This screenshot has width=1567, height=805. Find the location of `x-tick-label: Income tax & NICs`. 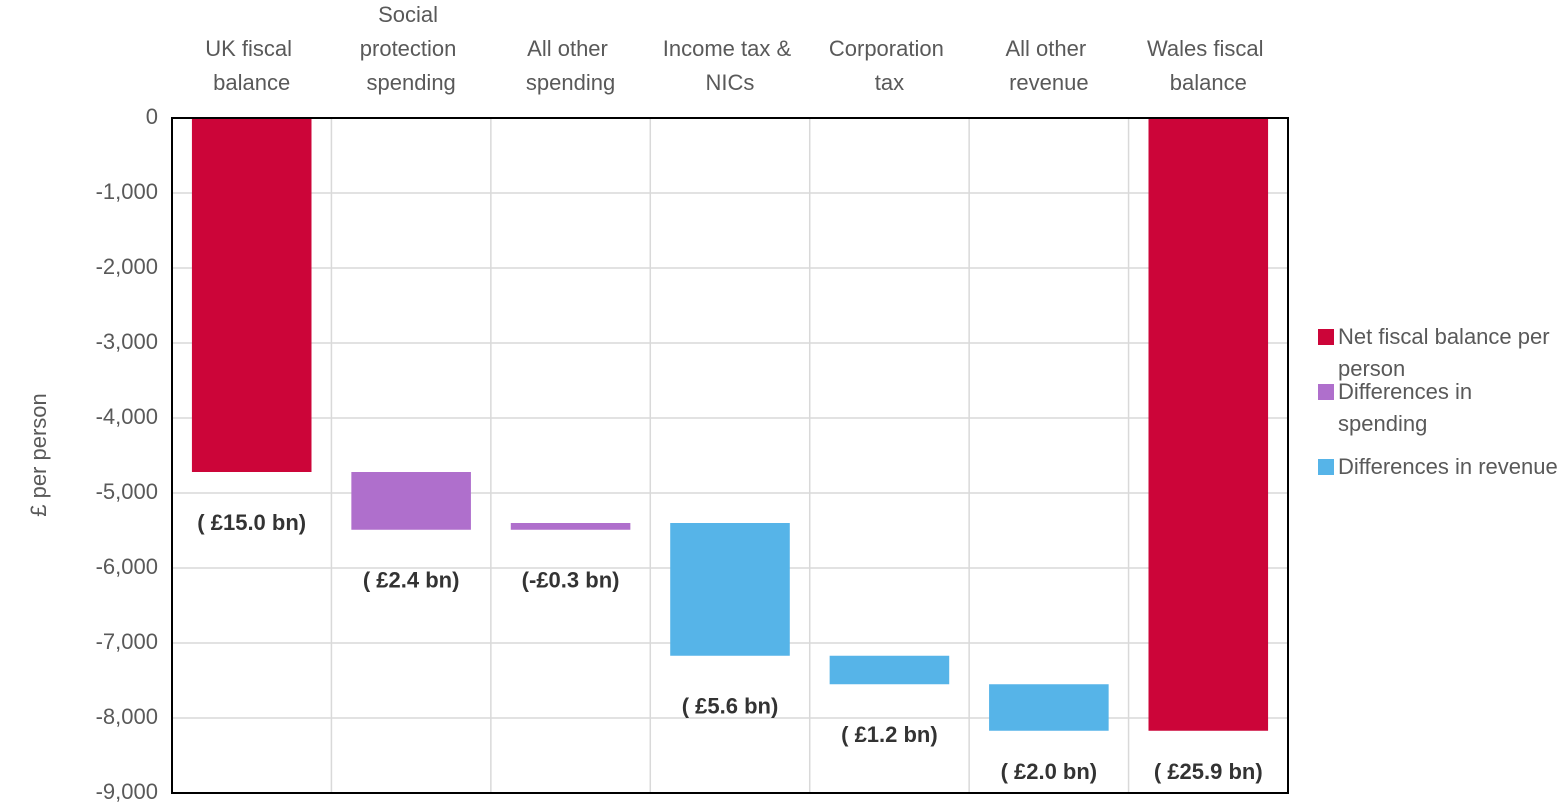

x-tick-label: Income tax & NICs is located at coordinates (730, 65).